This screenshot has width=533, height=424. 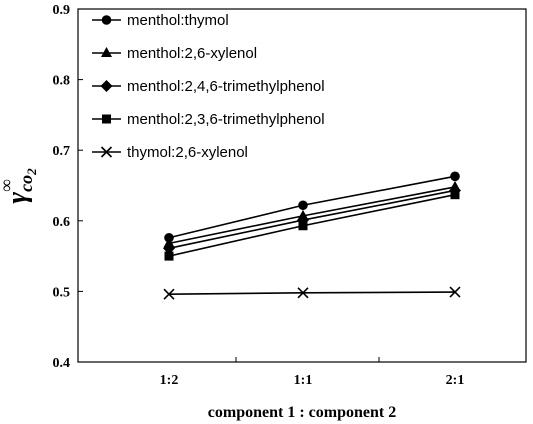 I want to click on y-tick-label: 0.9, so click(x=62, y=10).